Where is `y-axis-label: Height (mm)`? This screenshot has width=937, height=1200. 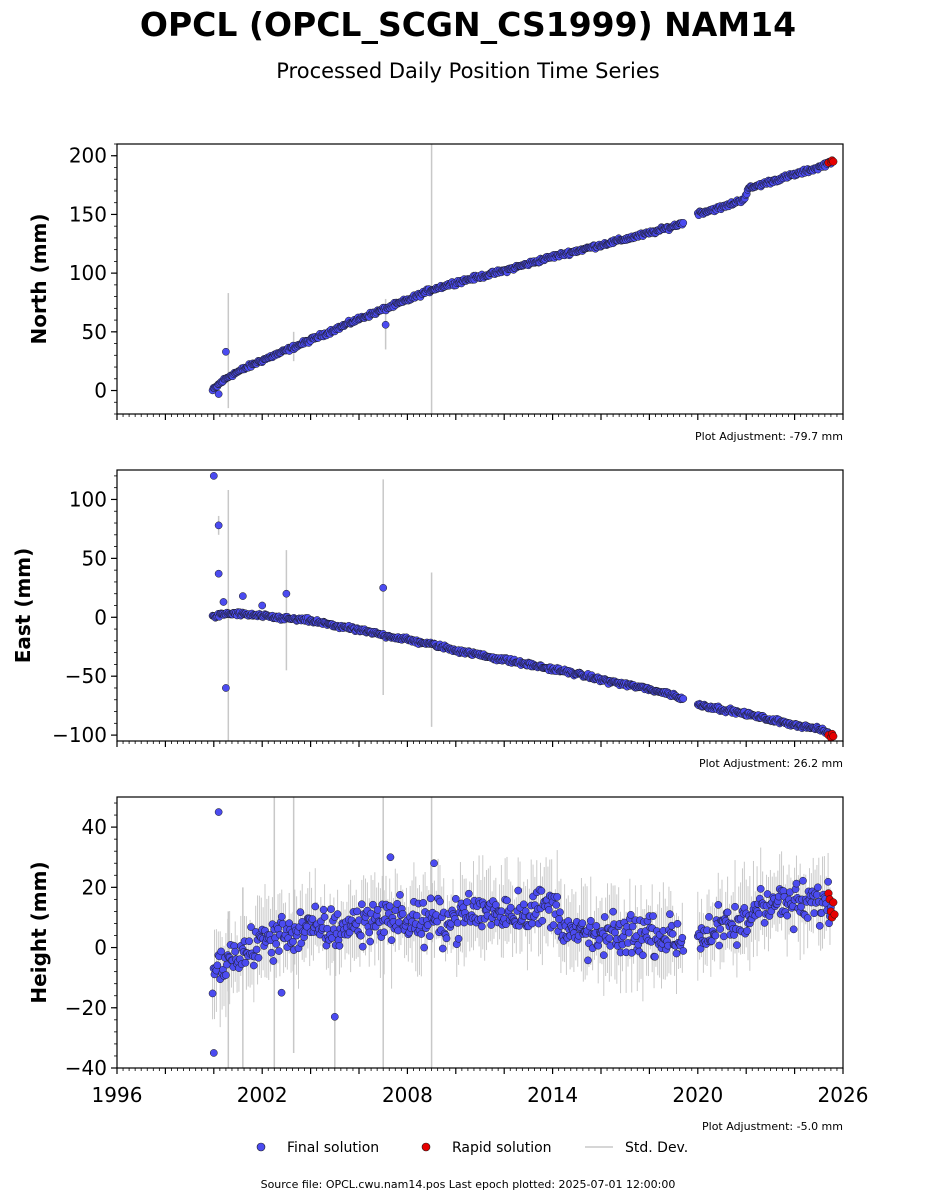 y-axis-label: Height (mm) is located at coordinates (39, 932).